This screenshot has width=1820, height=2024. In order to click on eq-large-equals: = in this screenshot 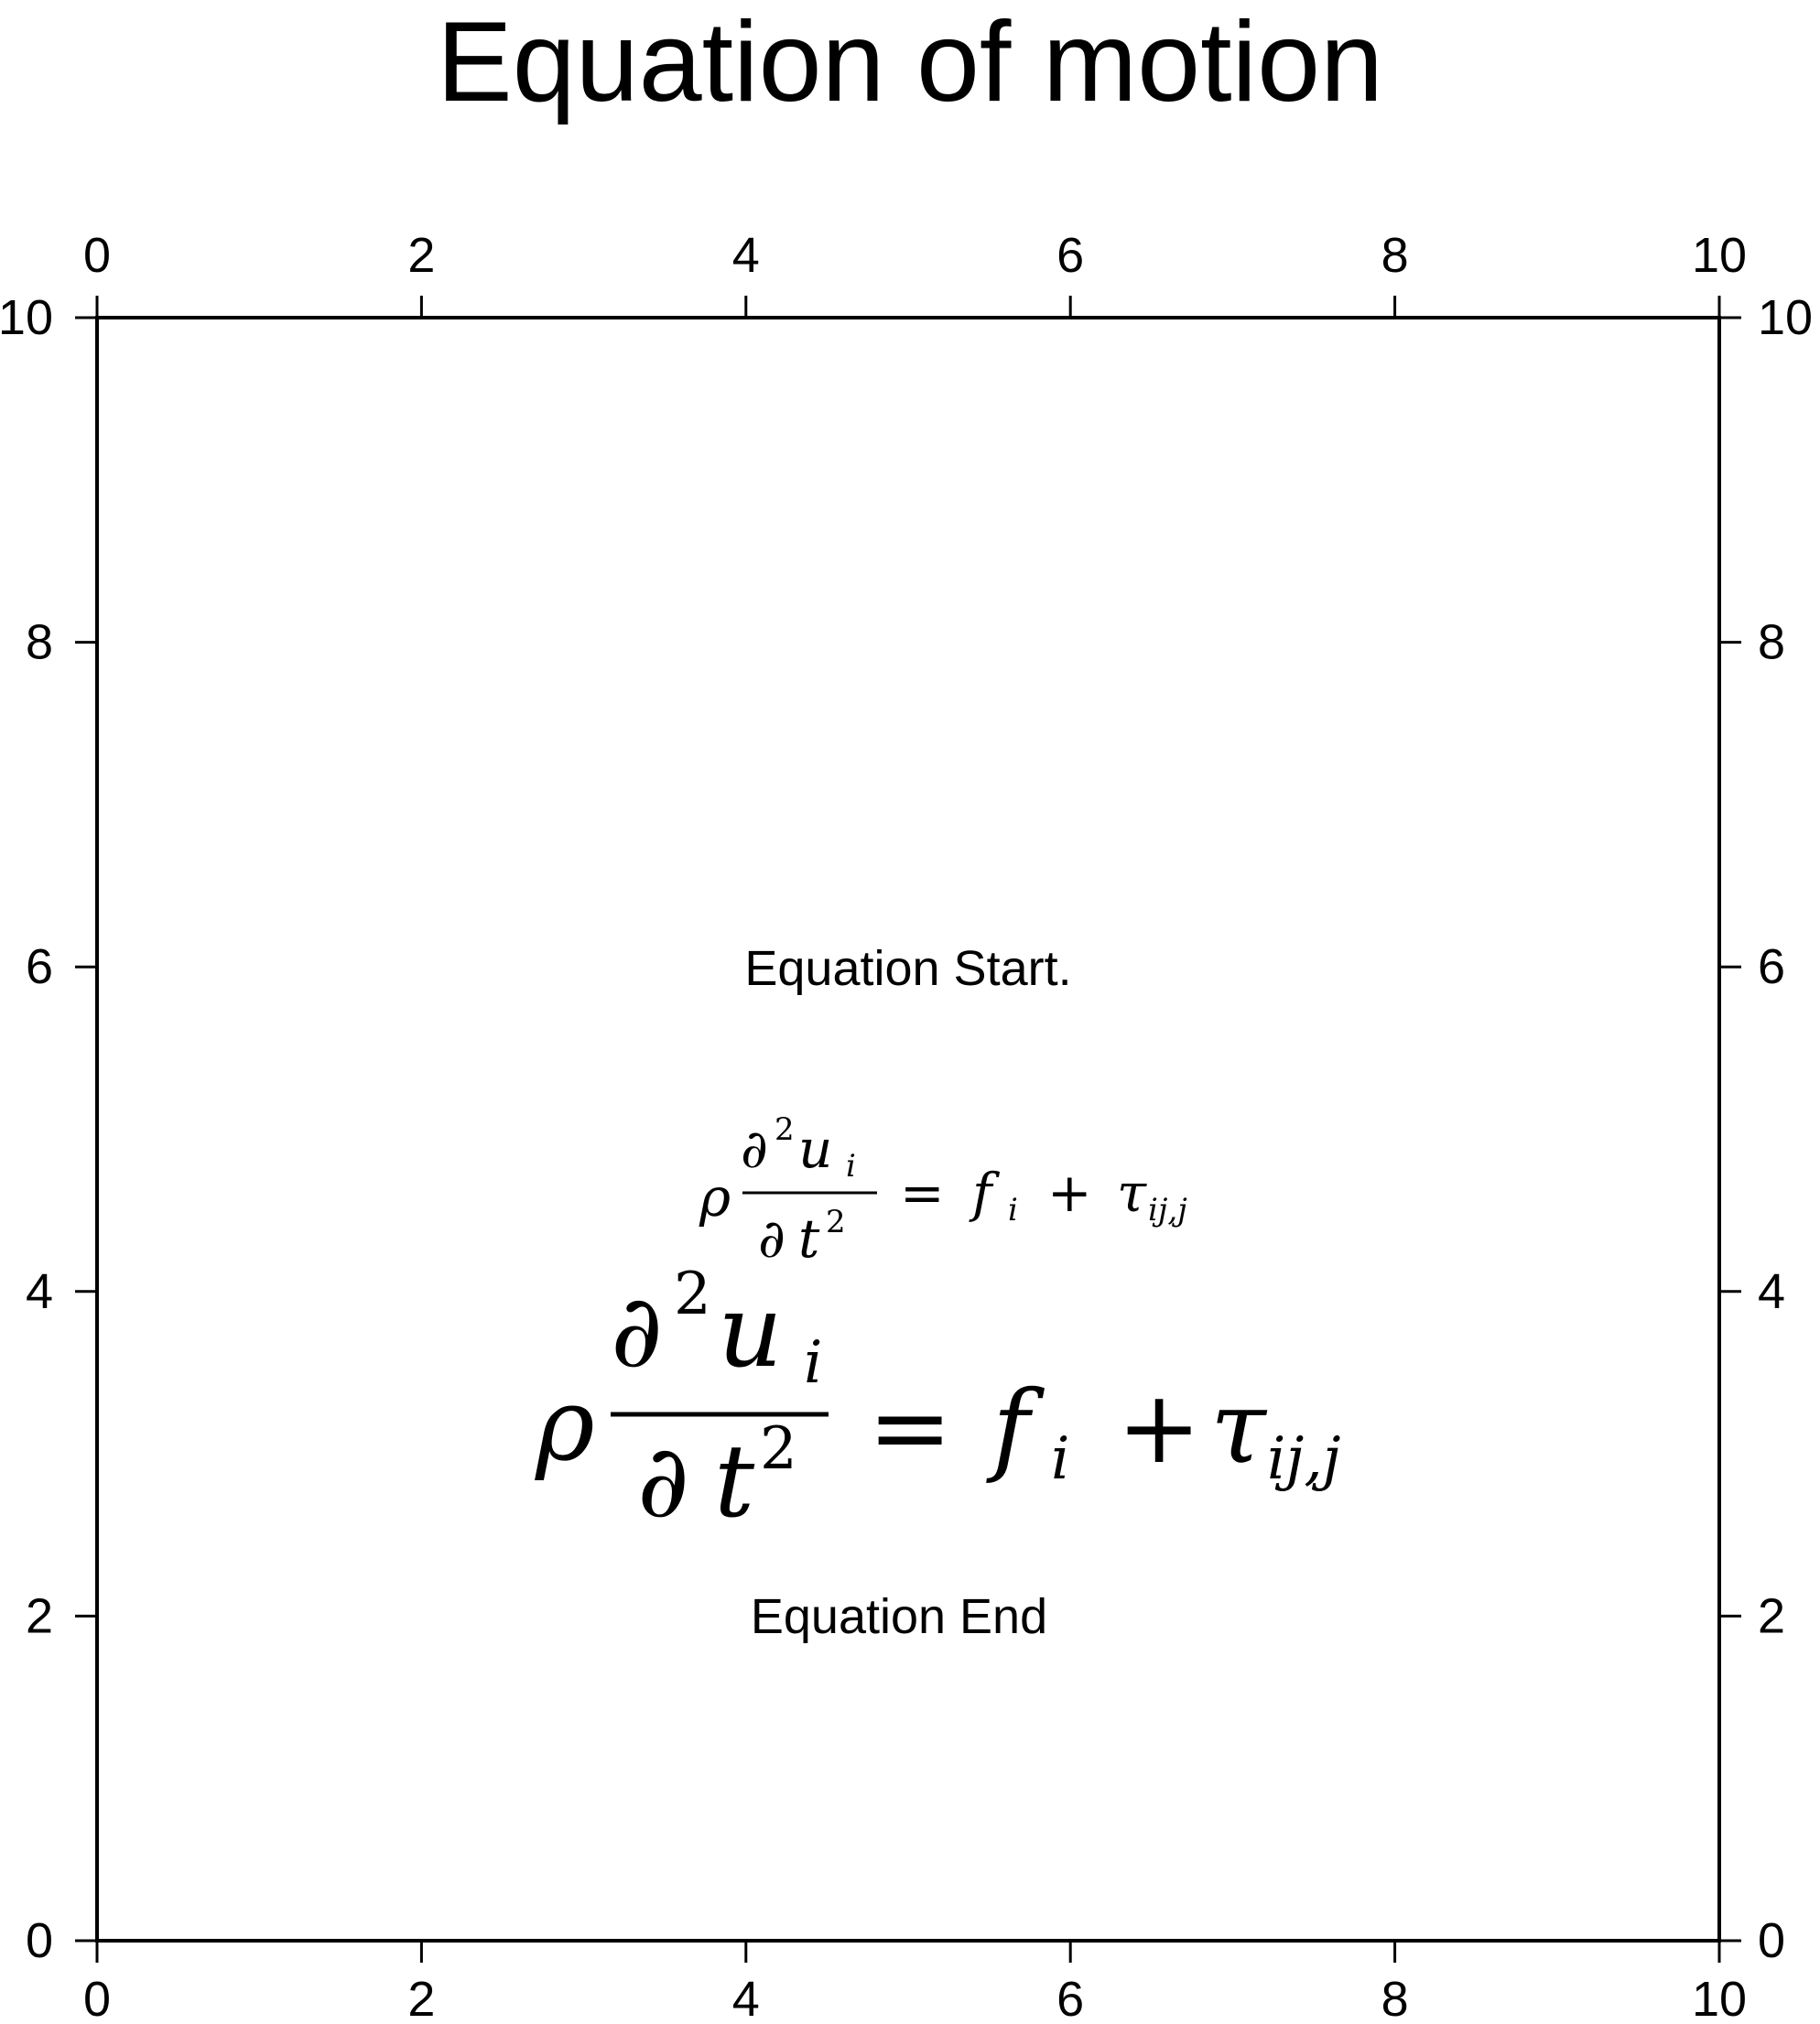, I will do `click(910, 1427)`.